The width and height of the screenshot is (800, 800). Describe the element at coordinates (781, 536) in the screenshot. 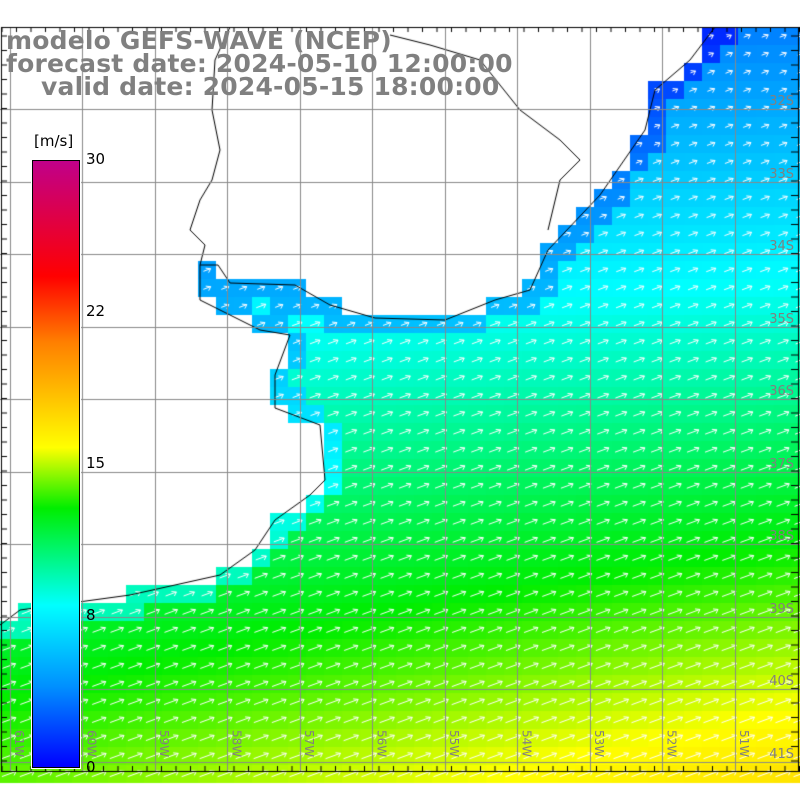

I see `lat-label: 38S` at that location.